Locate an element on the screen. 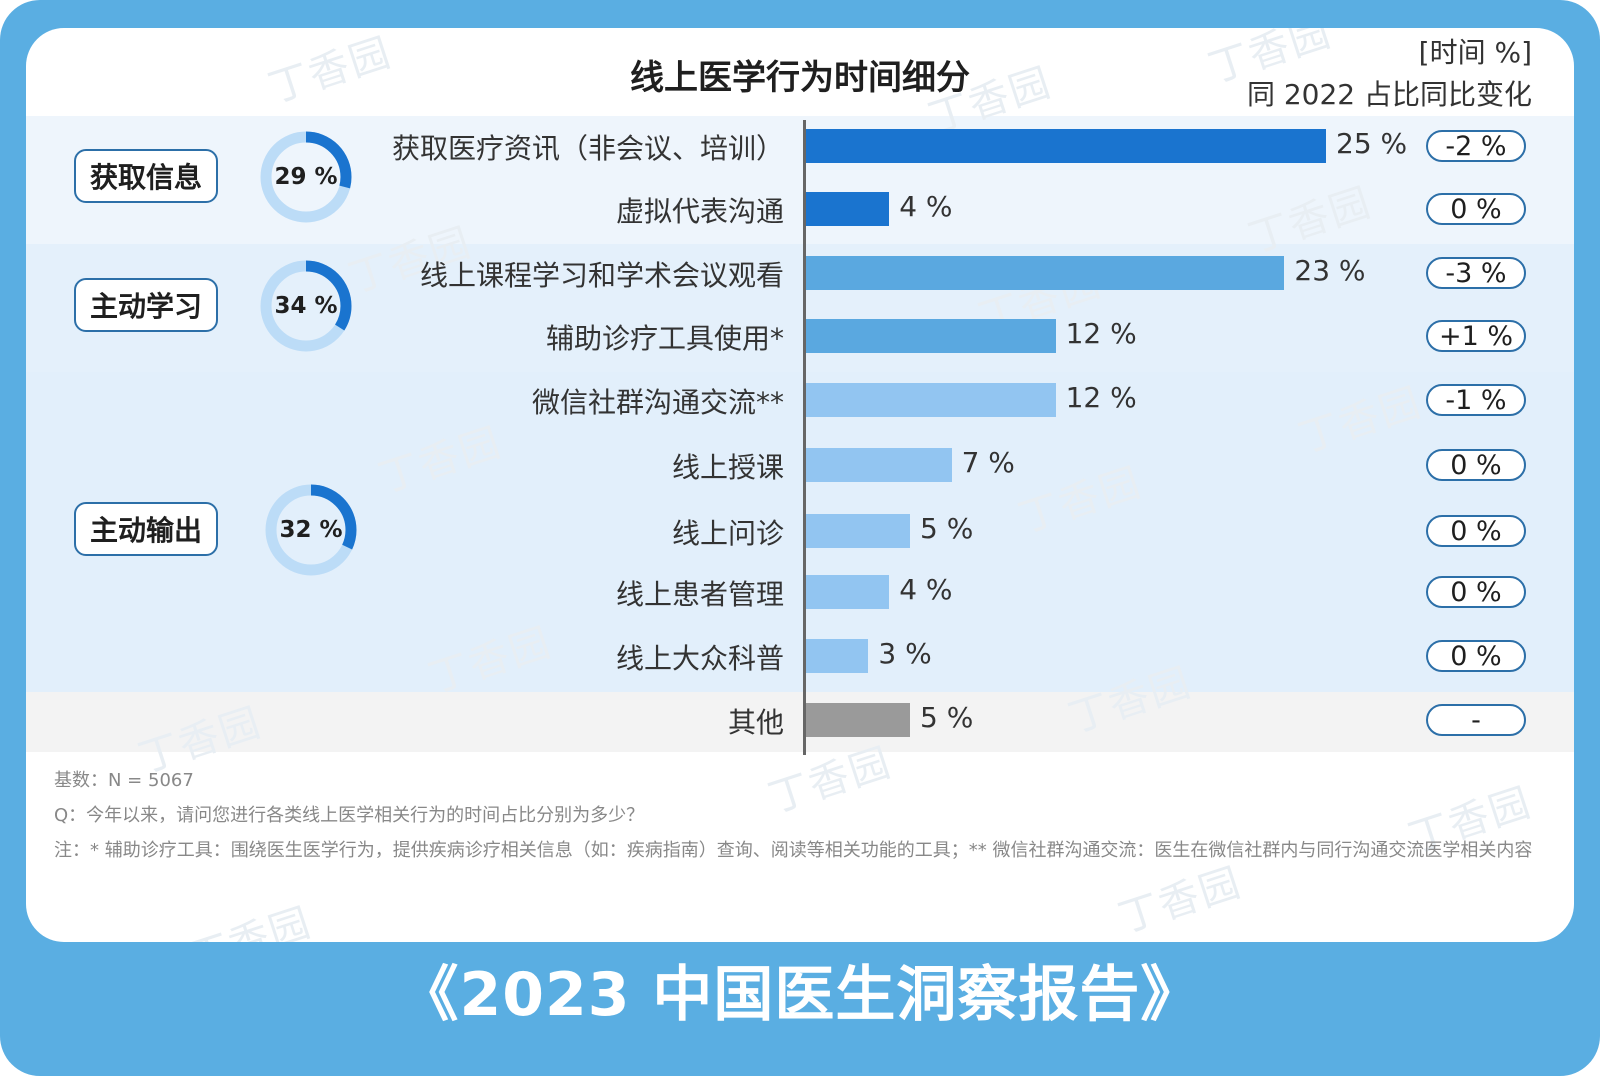 This screenshot has height=1076, width=1600. band-other is located at coordinates (800, 722).